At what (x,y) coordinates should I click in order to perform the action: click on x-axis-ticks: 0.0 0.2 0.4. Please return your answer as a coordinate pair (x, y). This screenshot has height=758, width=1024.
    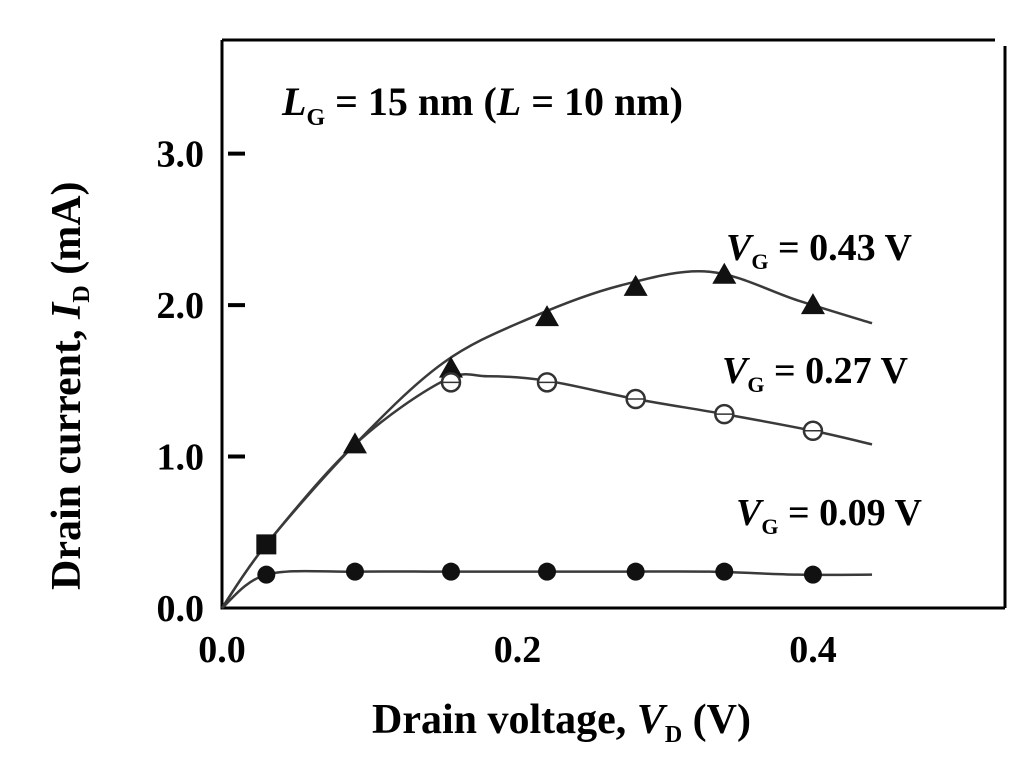
    Looking at the image, I should click on (517, 650).